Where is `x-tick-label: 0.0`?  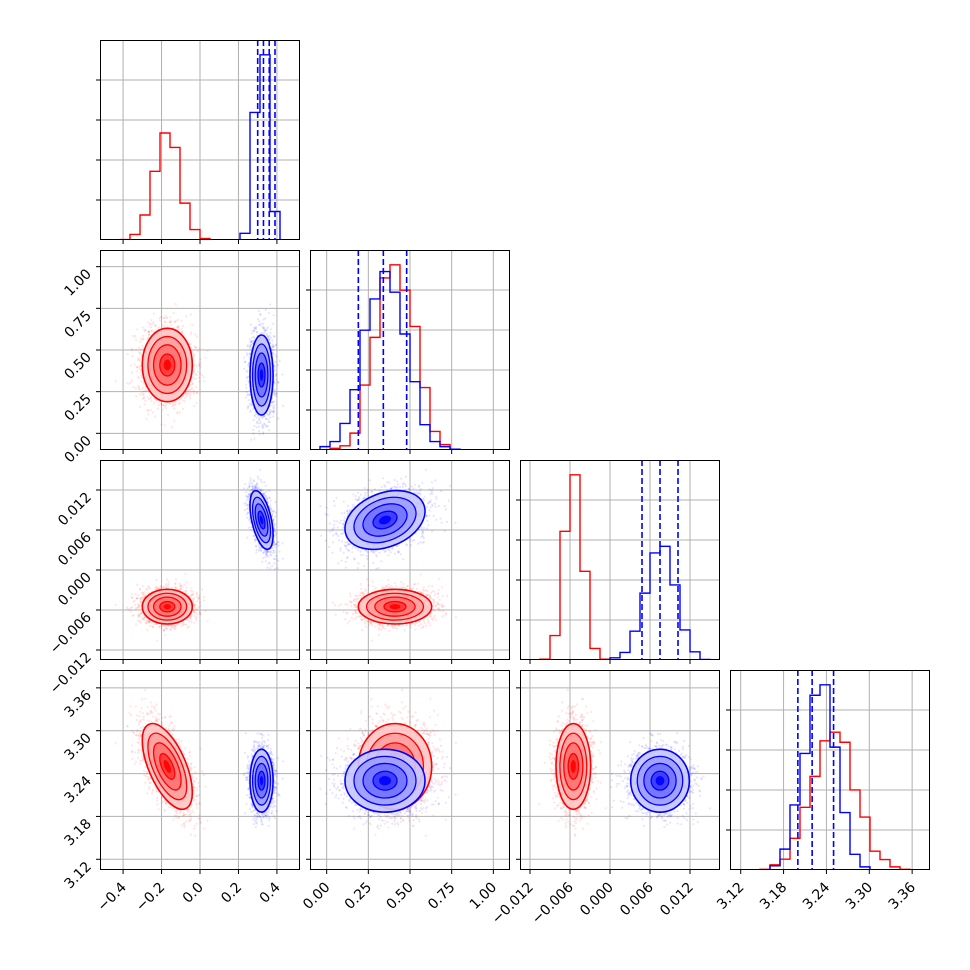
x-tick-label: 0.0 is located at coordinates (193, 893).